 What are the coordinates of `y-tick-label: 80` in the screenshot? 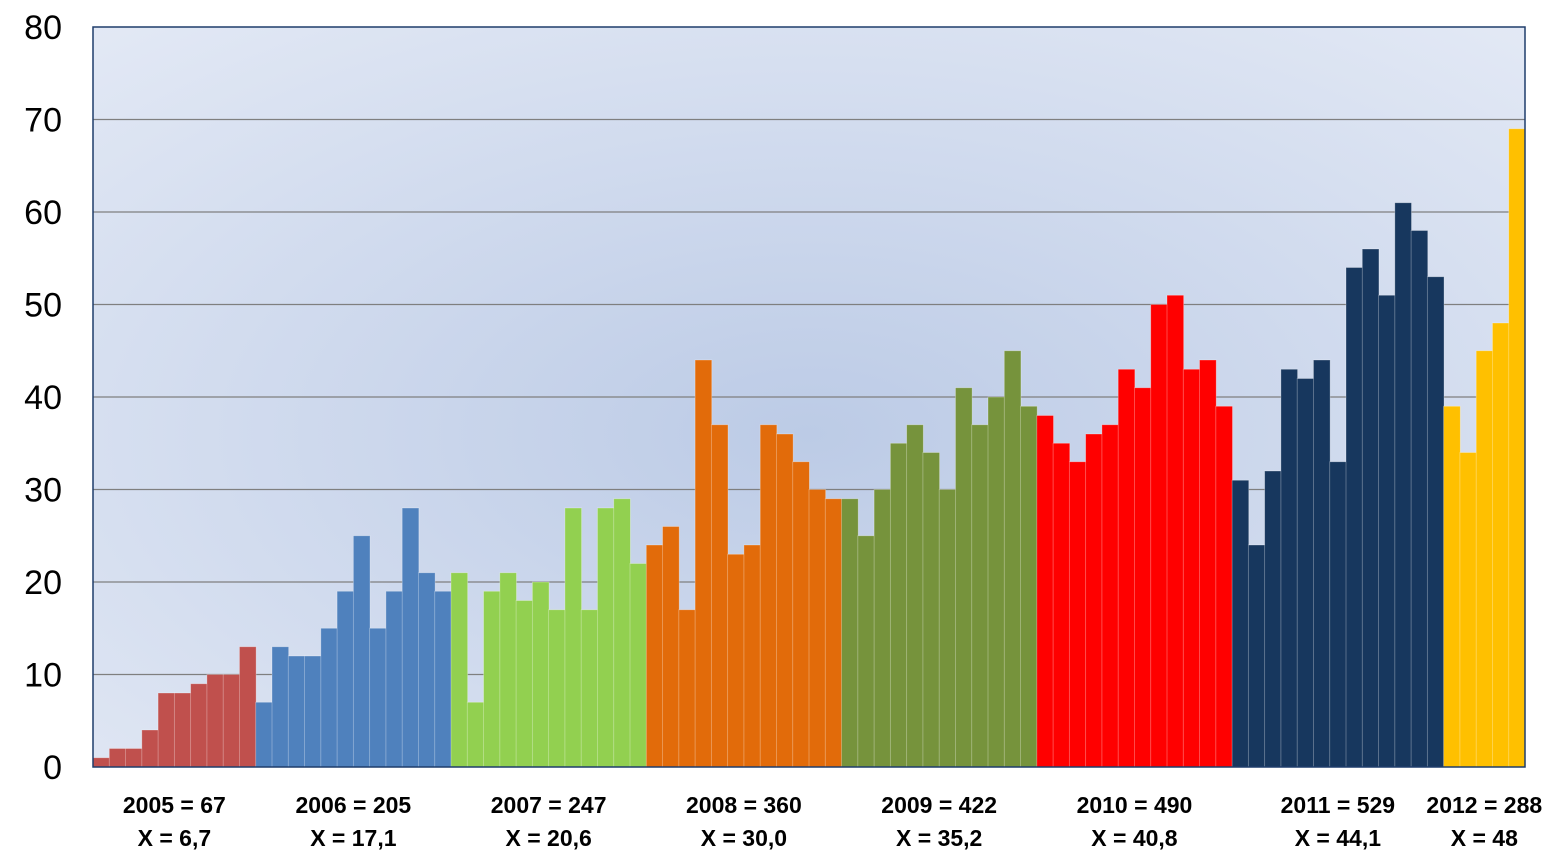 It's located at (43, 28).